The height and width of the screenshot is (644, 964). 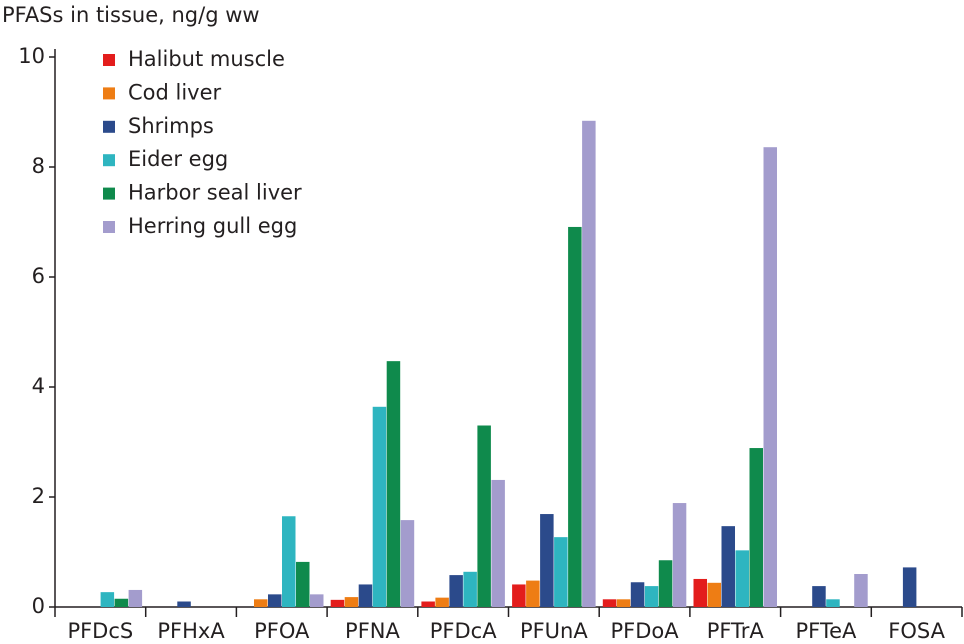 What do you see at coordinates (463, 631) in the screenshot?
I see `x-tick-label: PFDcA` at bounding box center [463, 631].